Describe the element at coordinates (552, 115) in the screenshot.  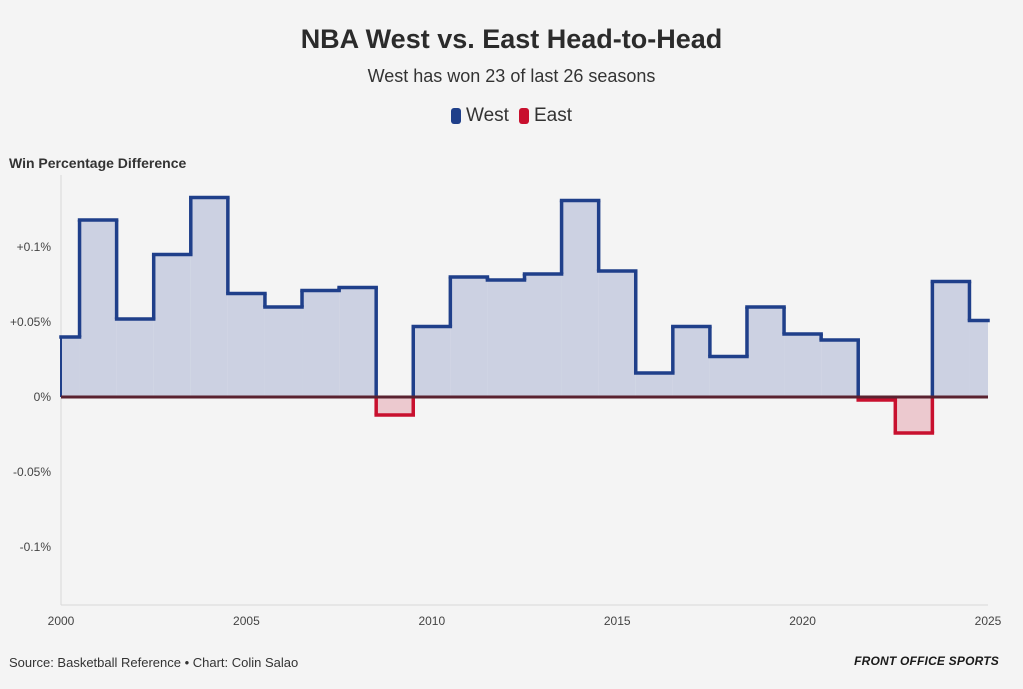
I see `legend-label-east: East` at that location.